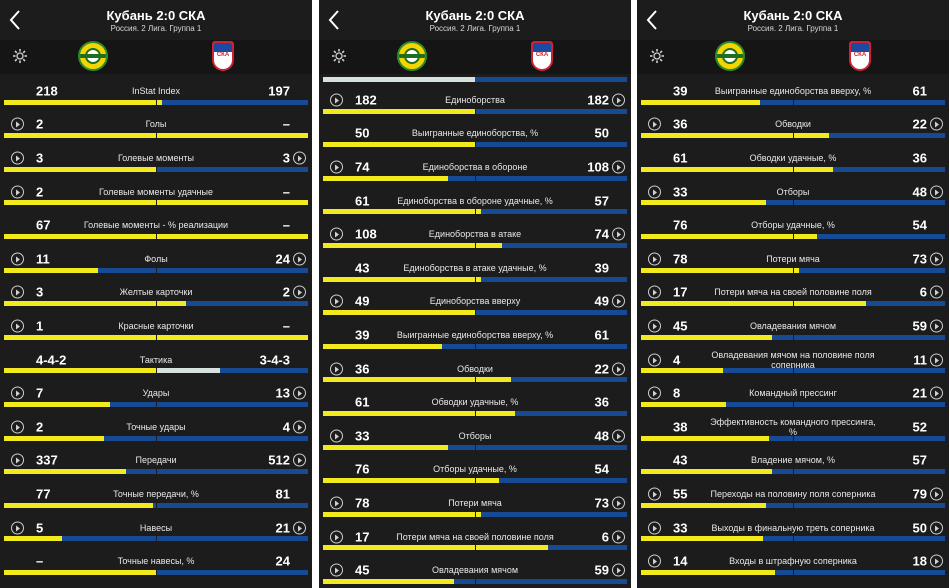 Image resolution: width=950 pixels, height=588 pixels. What do you see at coordinates (475, 20) in the screenshot?
I see `header: Кубань 2:0 СКА Россия. 2 Лига. Группа 1` at bounding box center [475, 20].